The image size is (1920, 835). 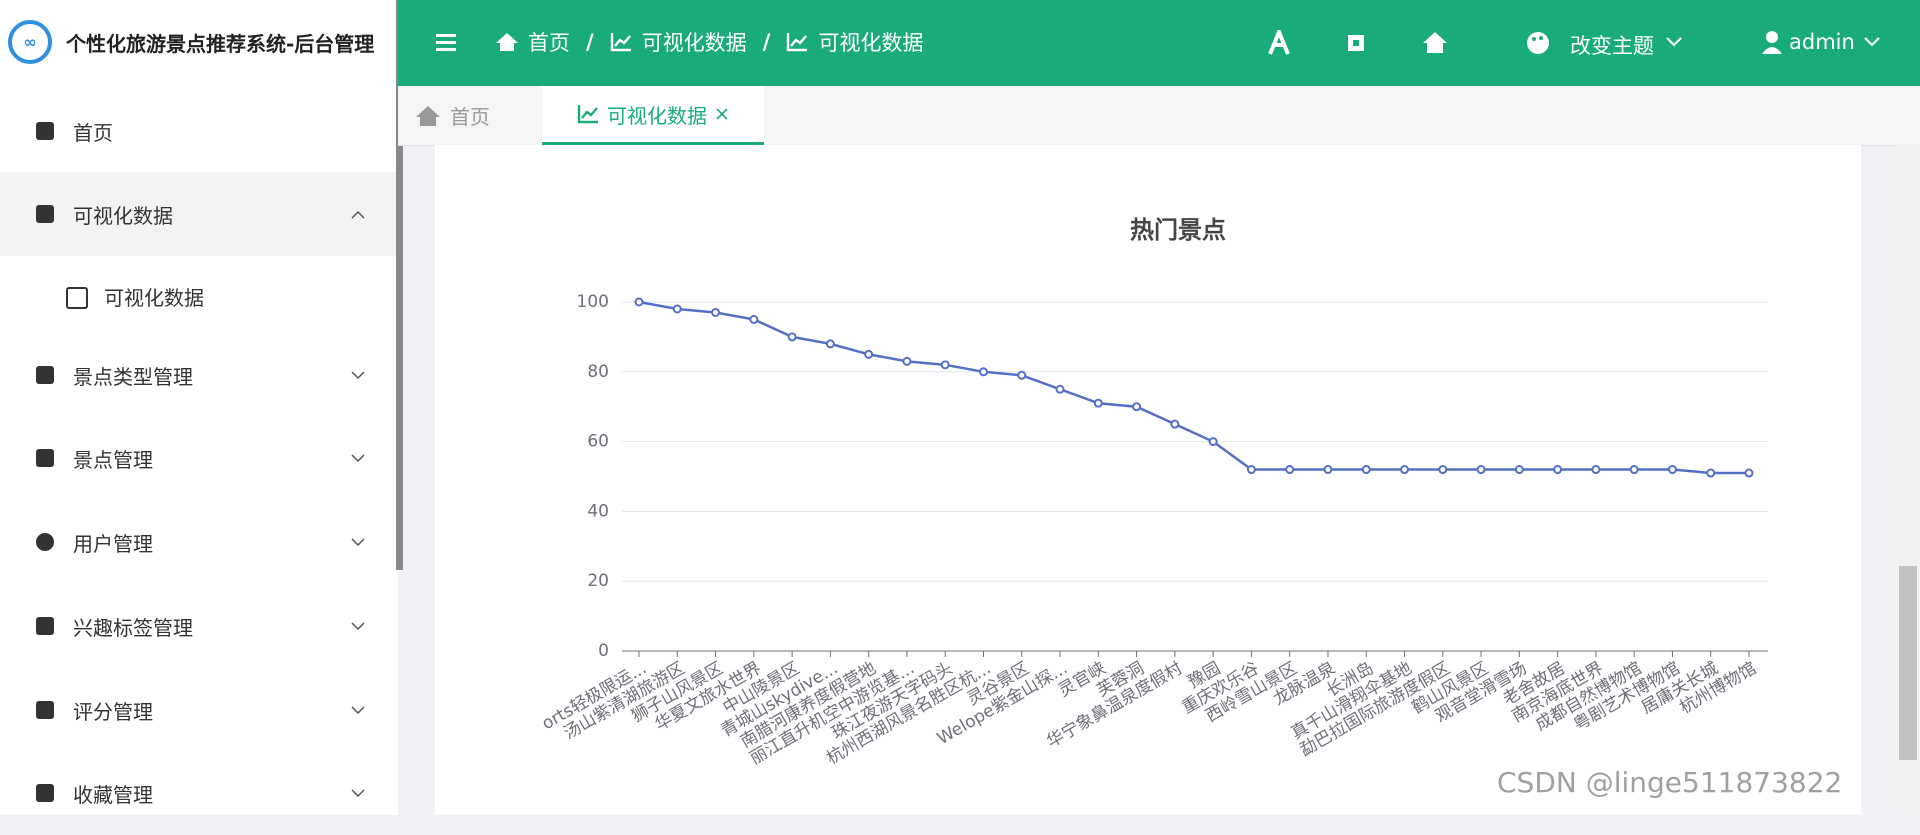 What do you see at coordinates (1612, 46) in the screenshot?
I see `theme-menu: 改变主题` at bounding box center [1612, 46].